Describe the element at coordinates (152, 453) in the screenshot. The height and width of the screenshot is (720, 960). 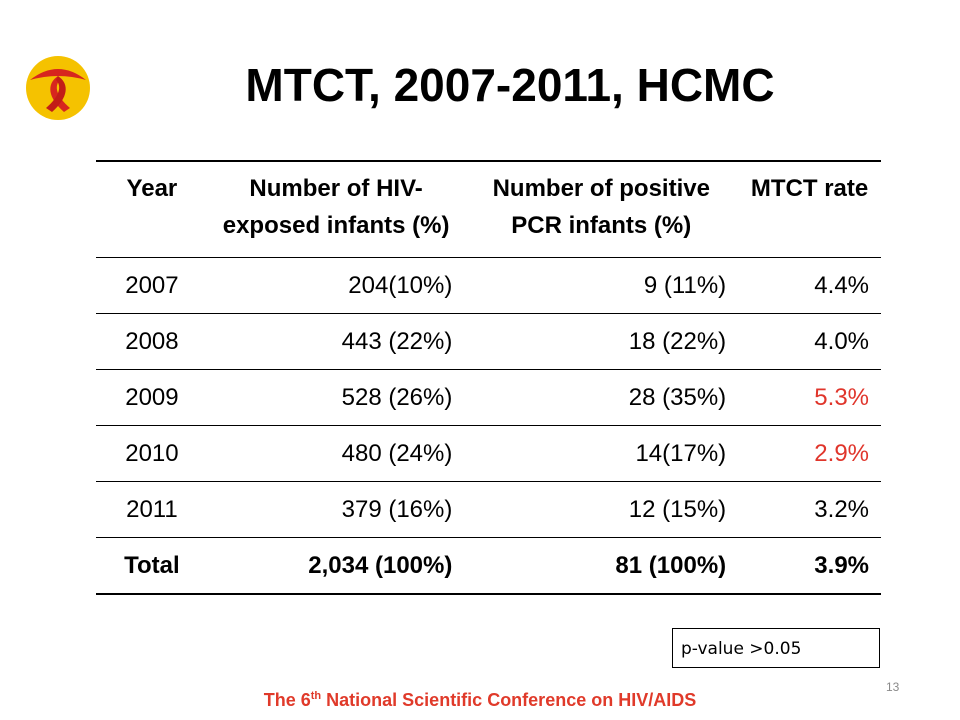
I see `cell-year: 2010` at that location.